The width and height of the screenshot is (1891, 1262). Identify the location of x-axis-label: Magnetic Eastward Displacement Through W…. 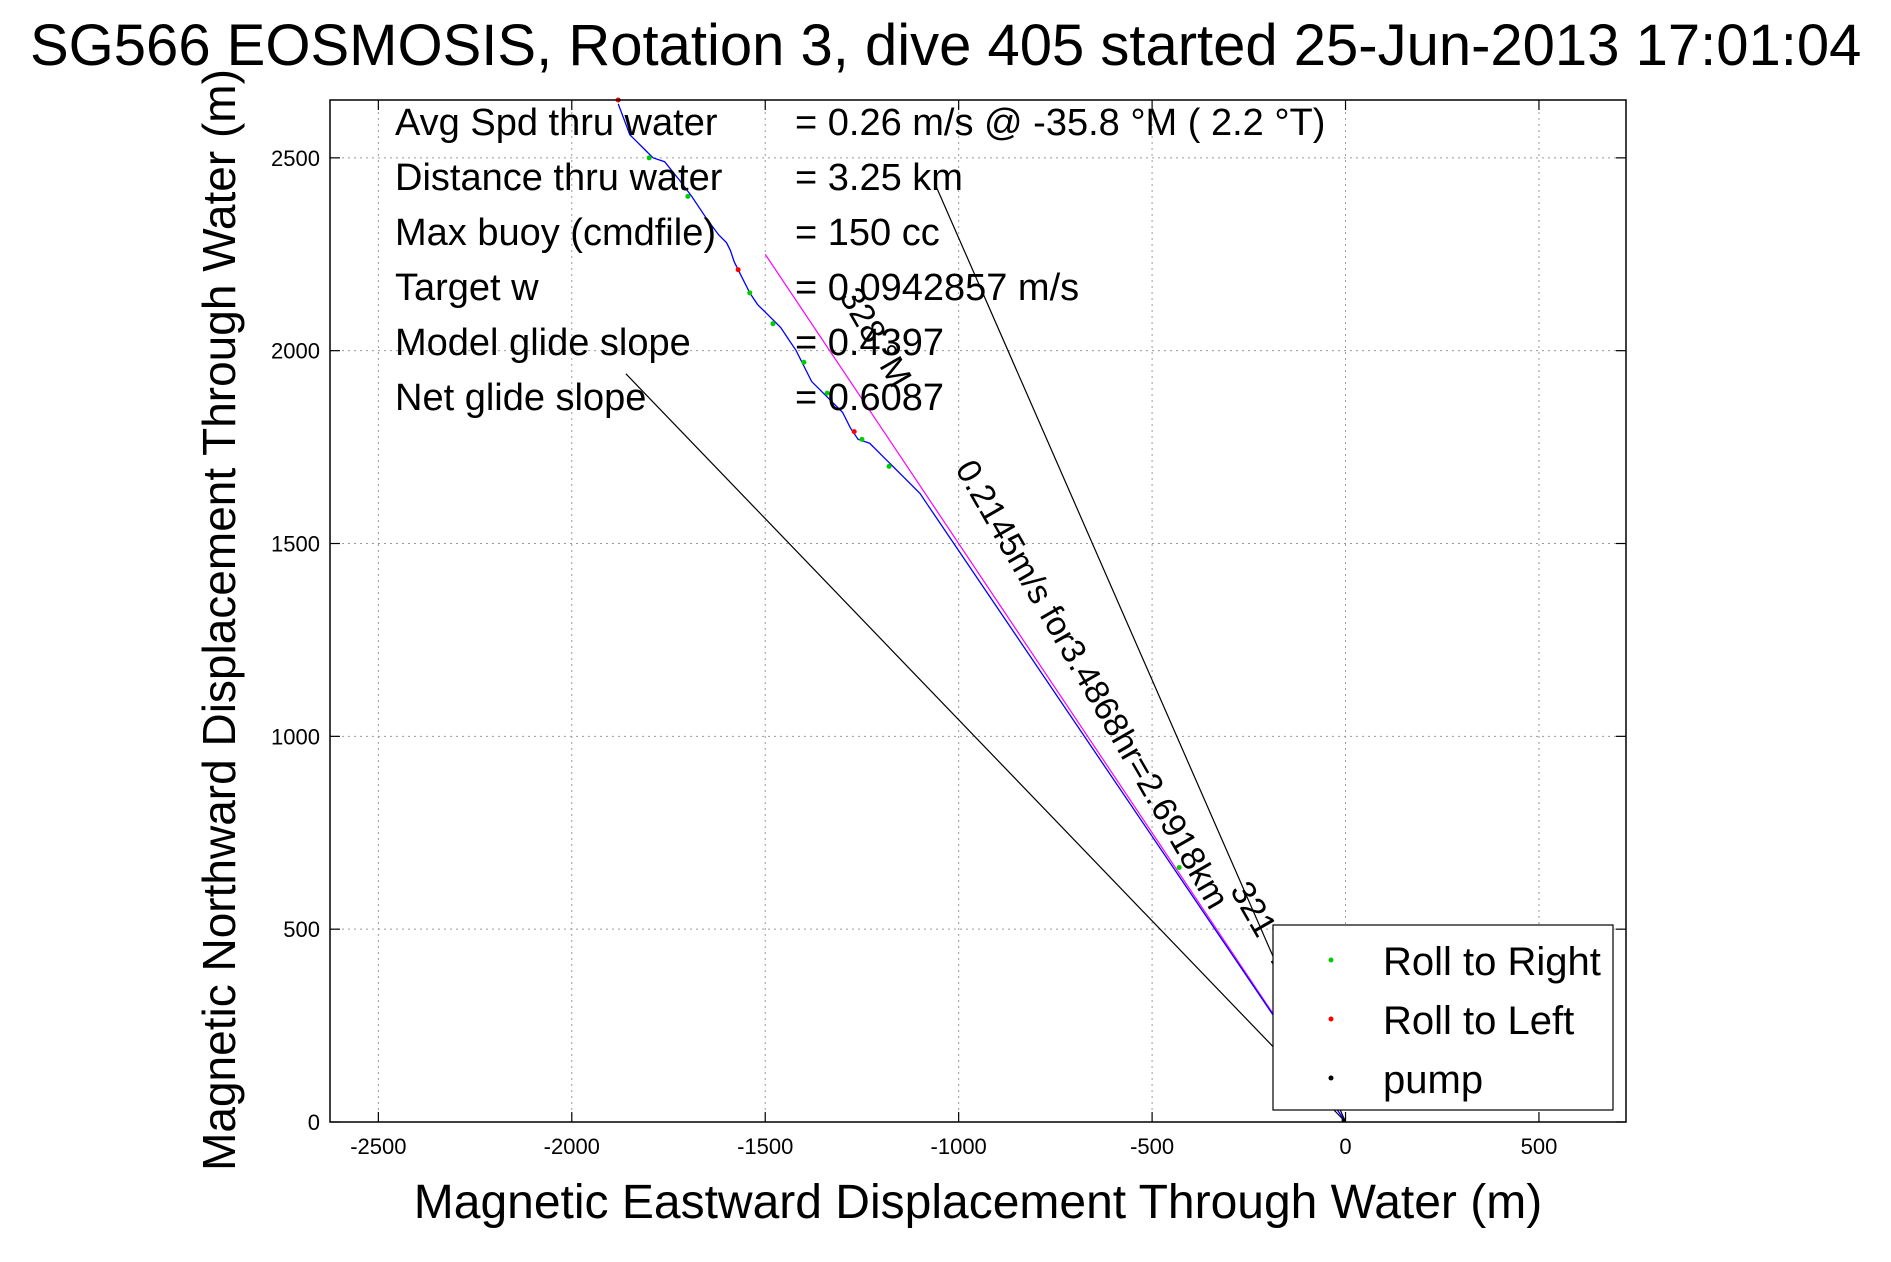
(978, 1202).